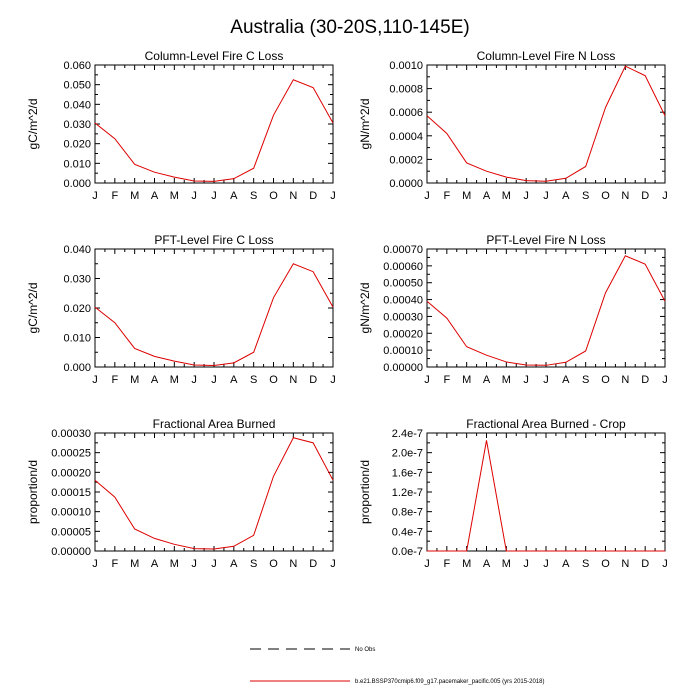 This screenshot has width=700, height=700. Describe the element at coordinates (71, 454) in the screenshot. I see `y-tick-label: 0.00025` at that location.